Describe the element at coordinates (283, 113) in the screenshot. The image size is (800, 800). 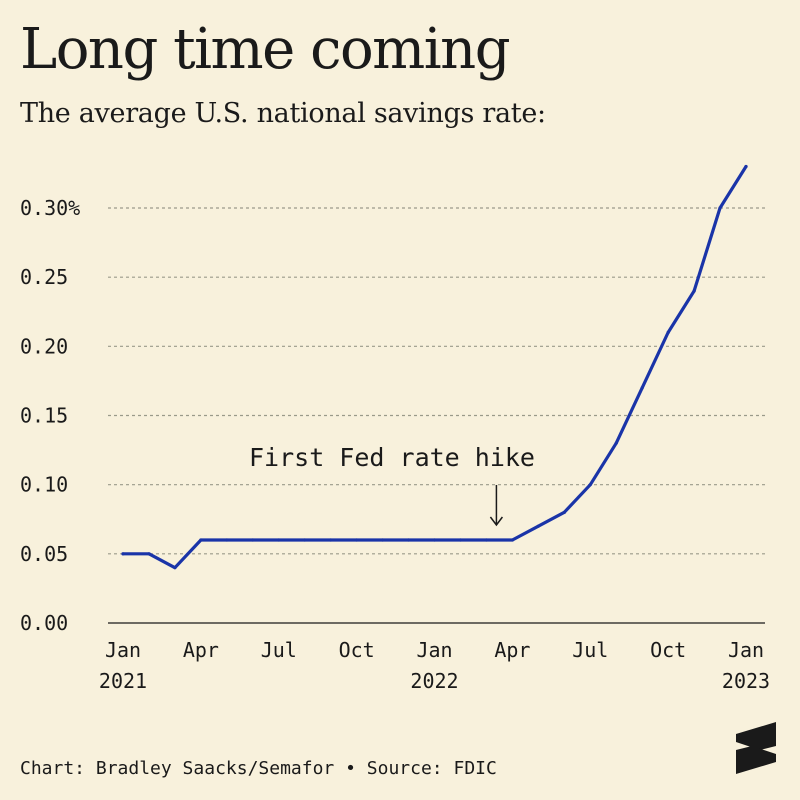
I see `chart-subtitle: The average U.S. national savings rate:` at that location.